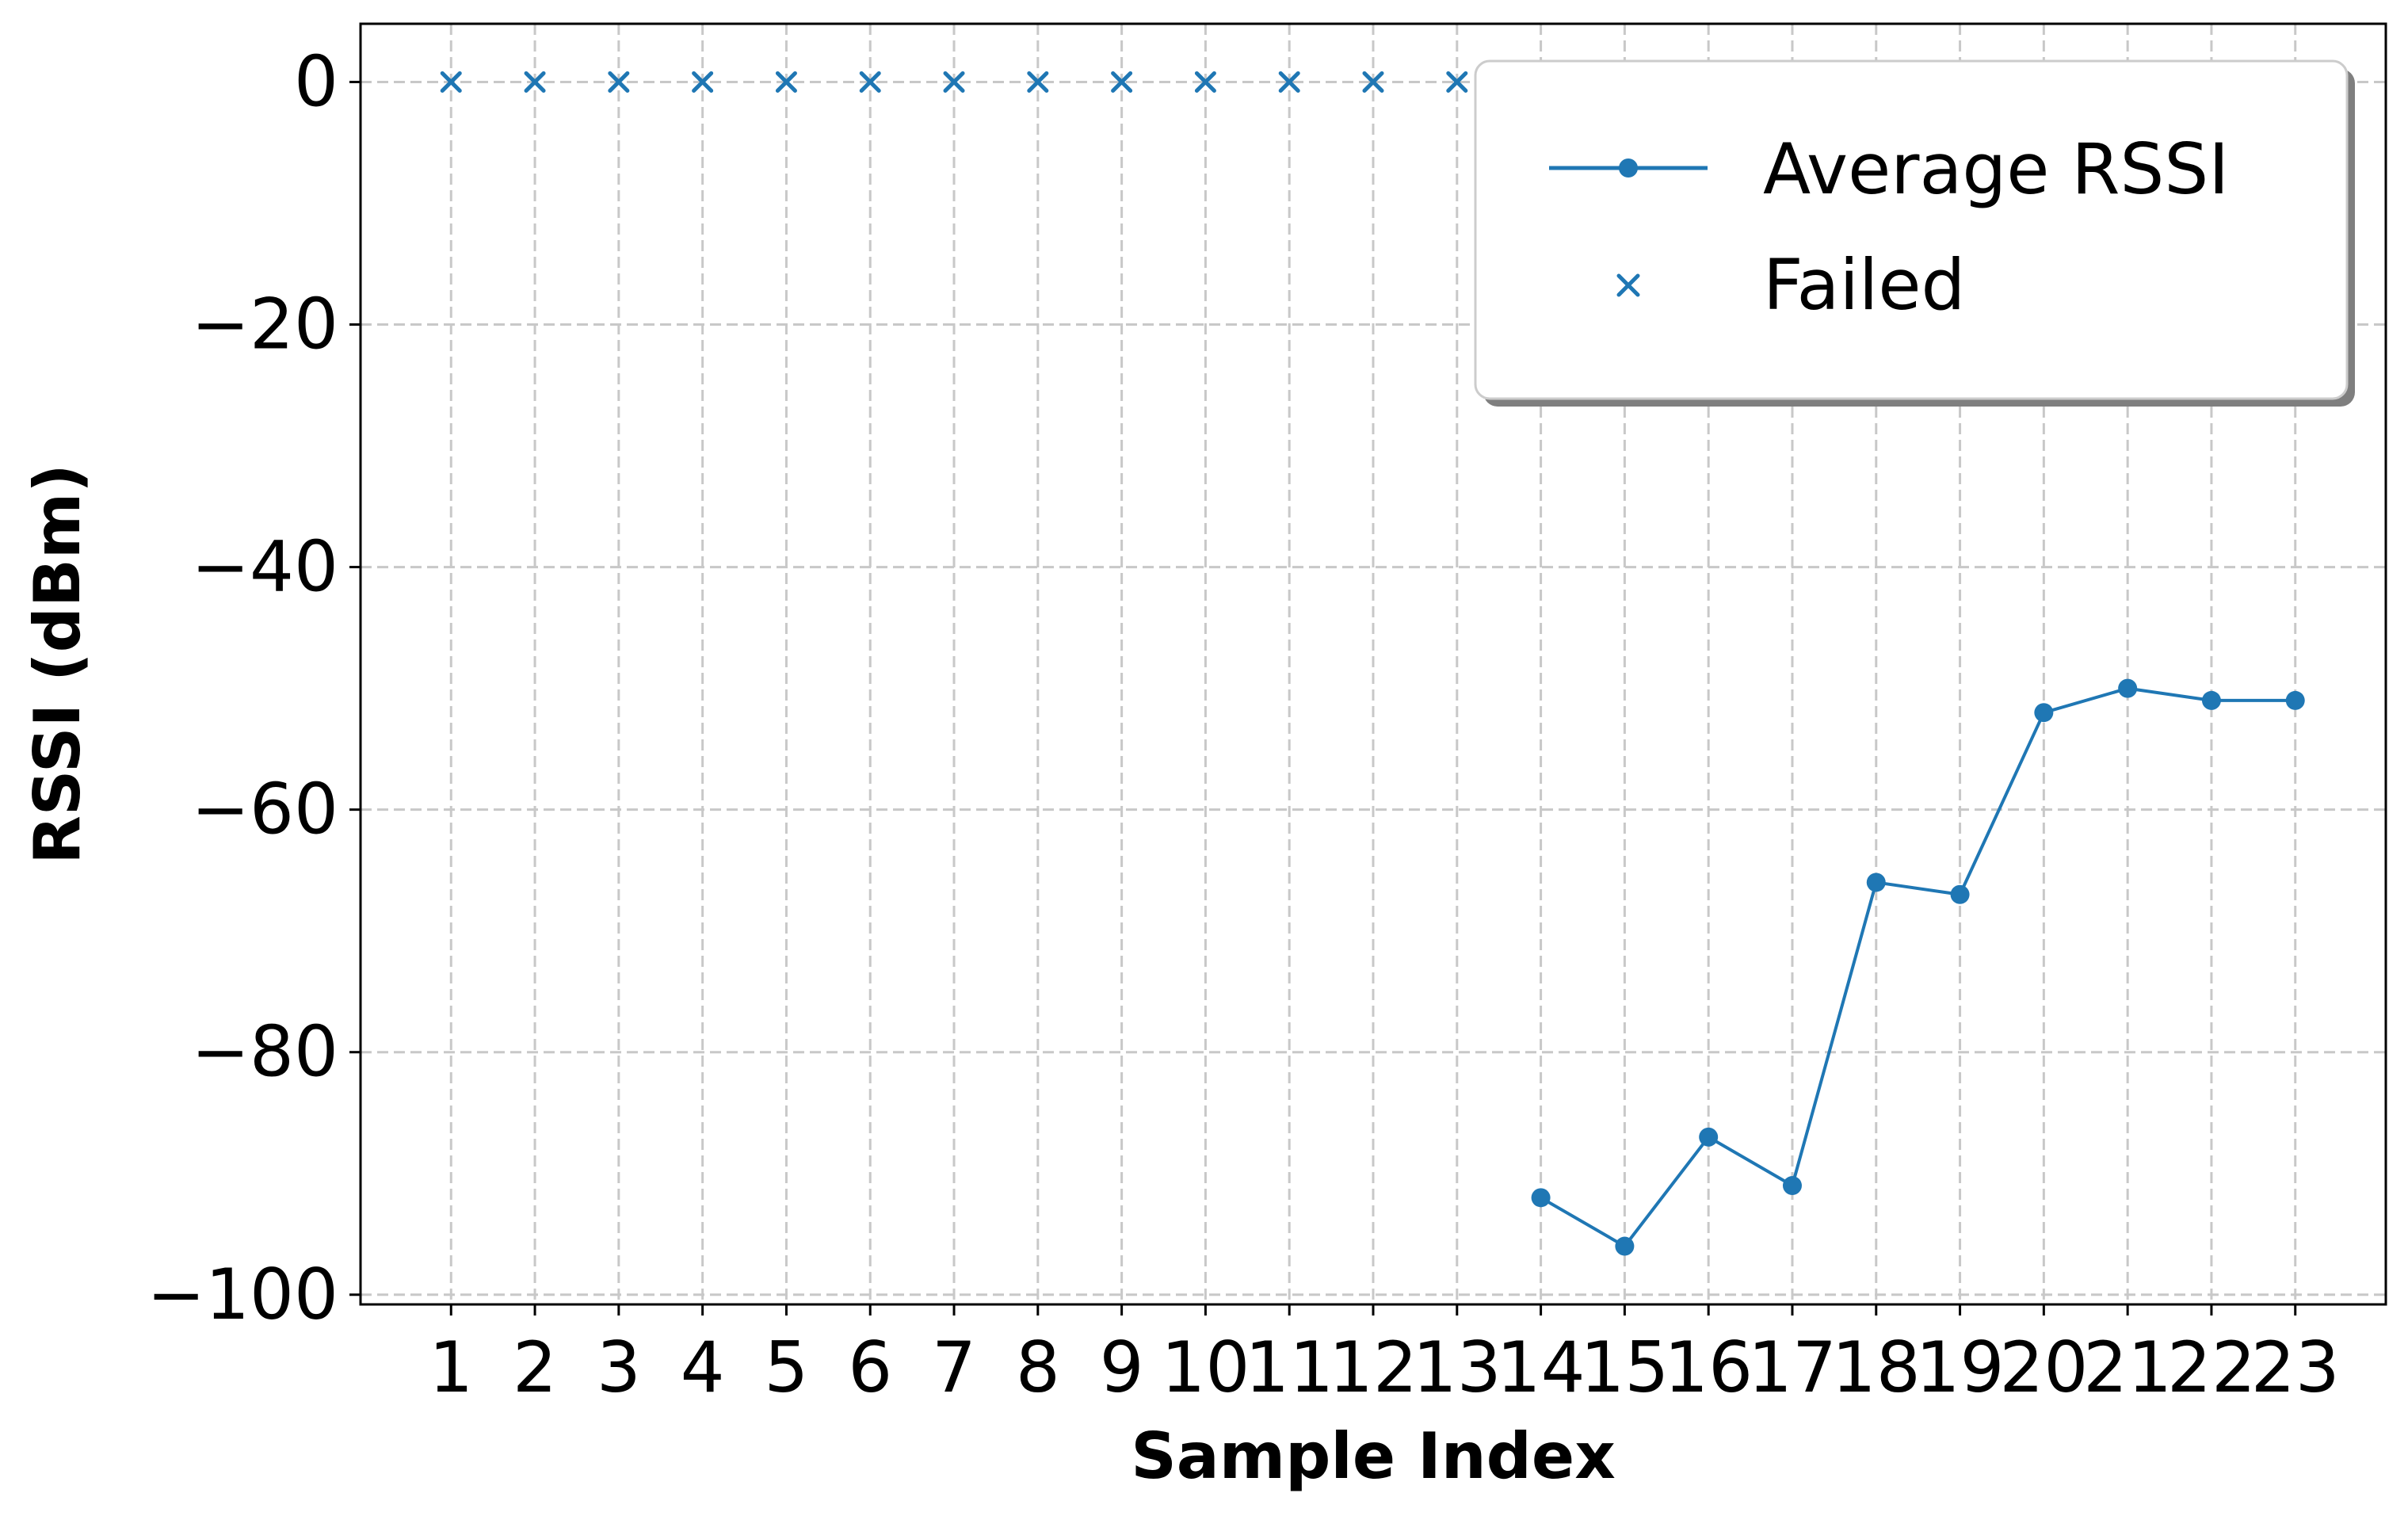  Describe the element at coordinates (264, 567) in the screenshot. I see `y-tick-label: −40` at that location.